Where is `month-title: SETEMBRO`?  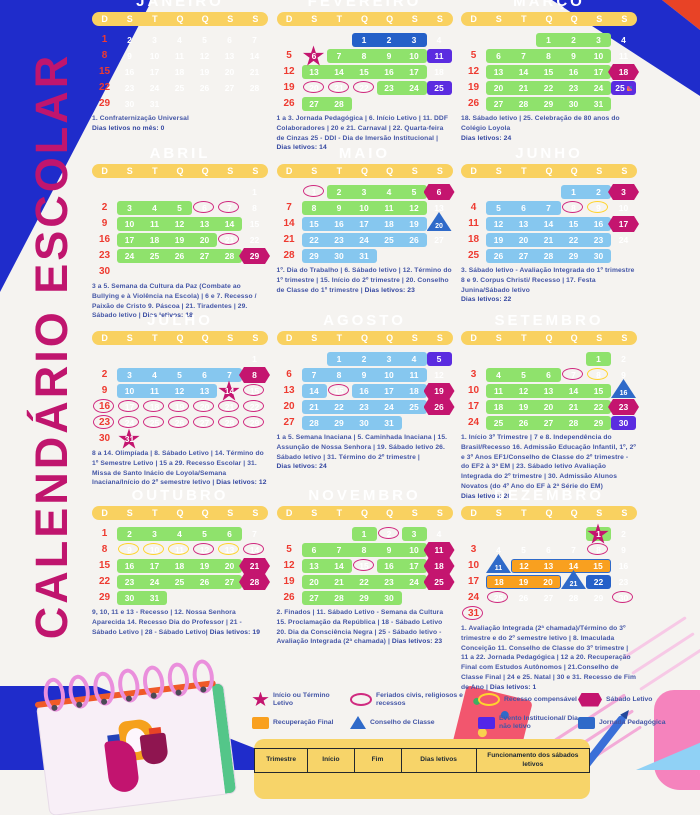
month-title: SETEMBRO is located at coordinates (549, 320).